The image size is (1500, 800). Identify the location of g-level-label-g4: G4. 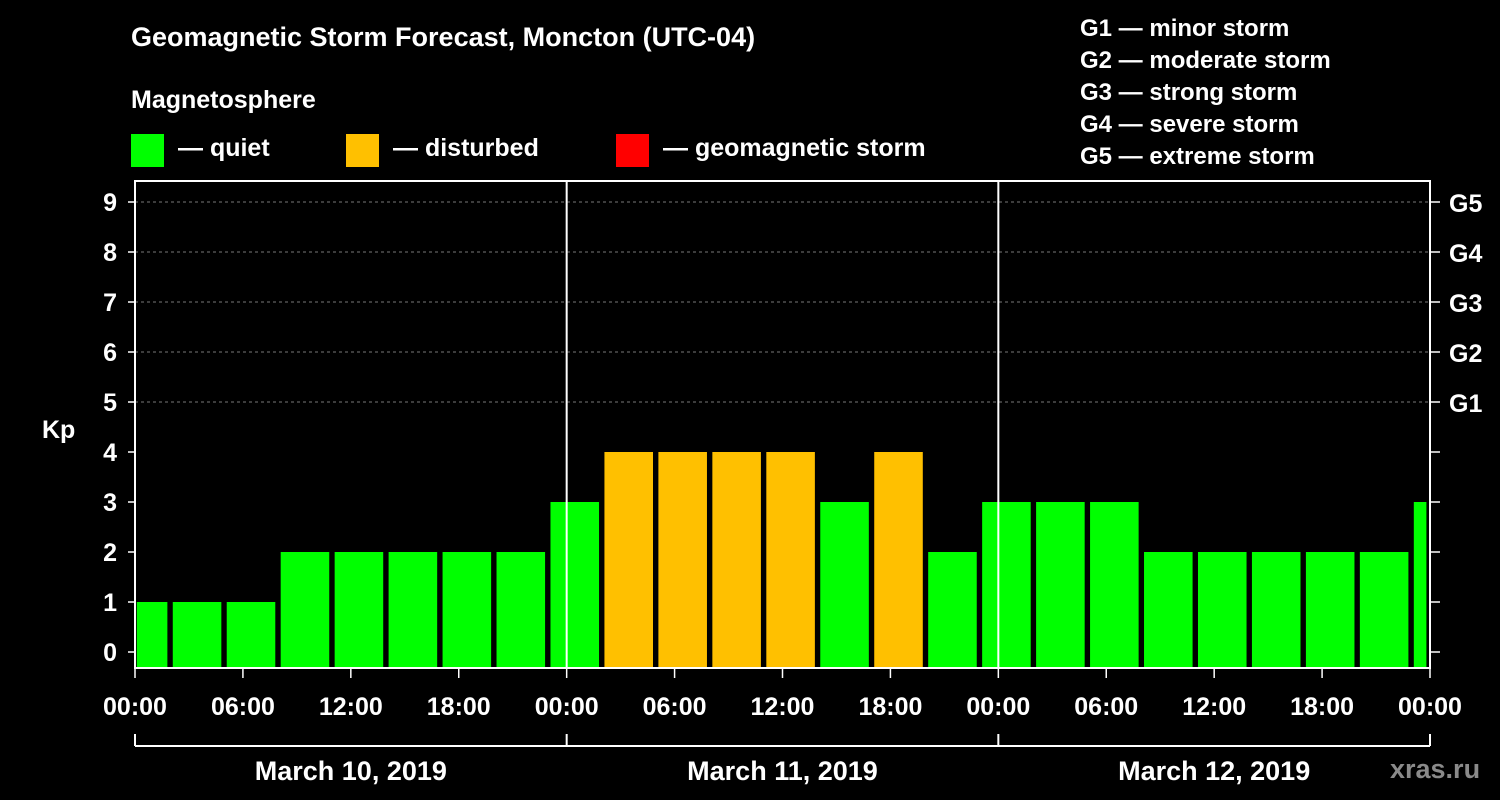
(1465, 254).